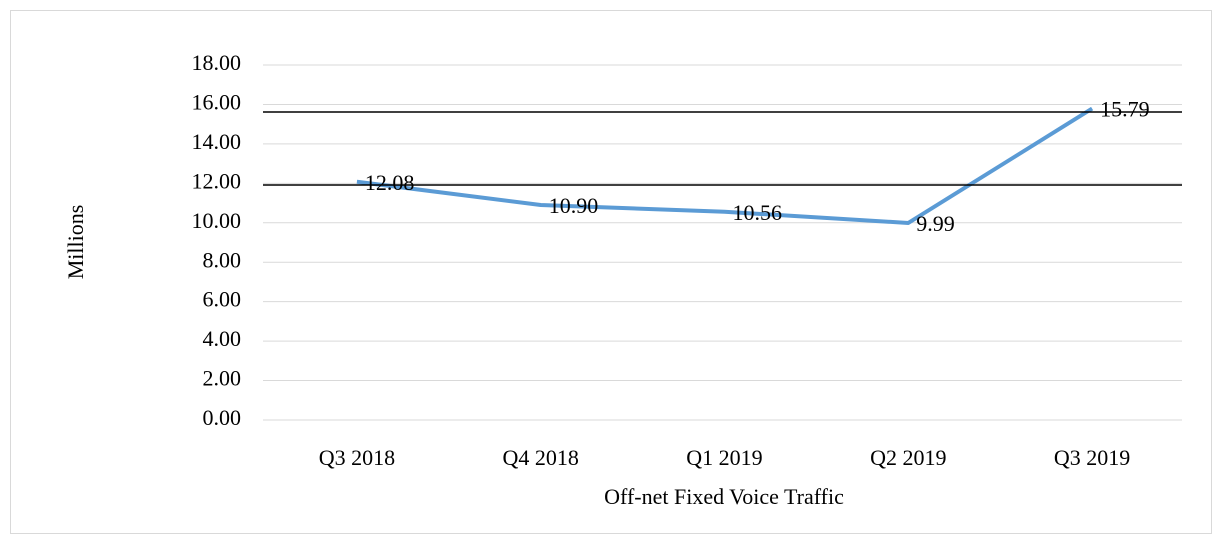 The width and height of the screenshot is (1222, 544). I want to click on y-tick-label: 10.00, so click(217, 220).